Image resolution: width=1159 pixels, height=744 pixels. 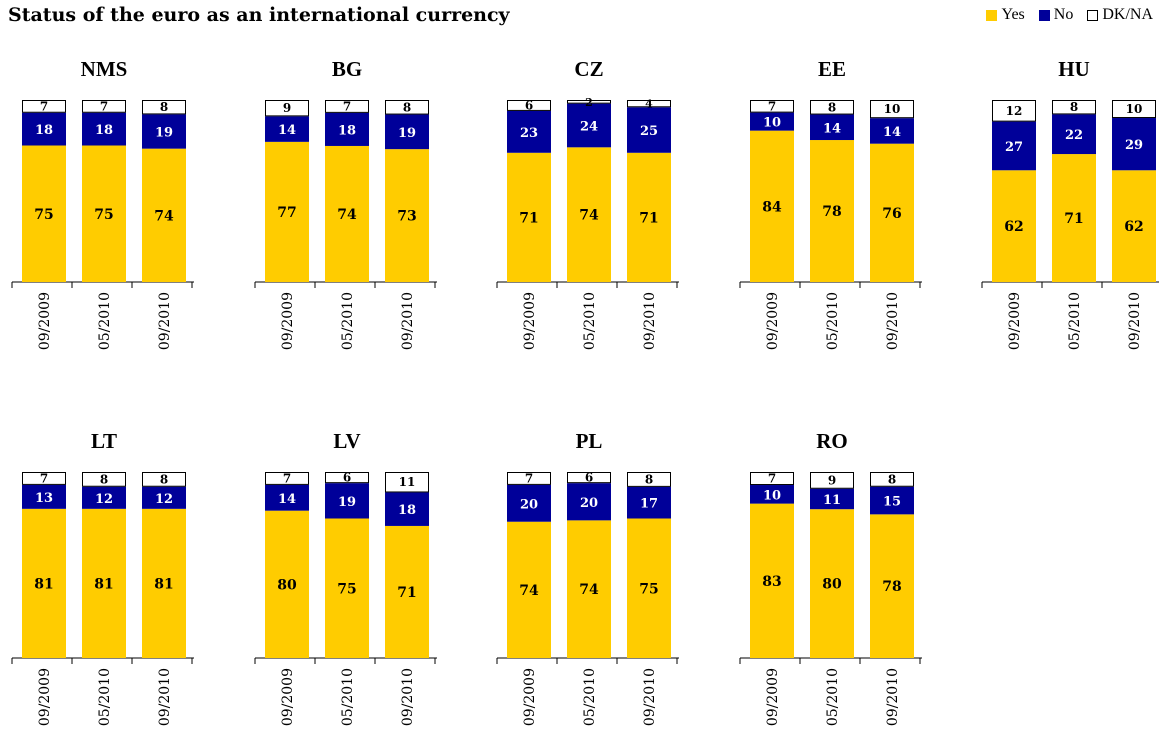 I want to click on bar-value-yes: 75, so click(x=346, y=589).